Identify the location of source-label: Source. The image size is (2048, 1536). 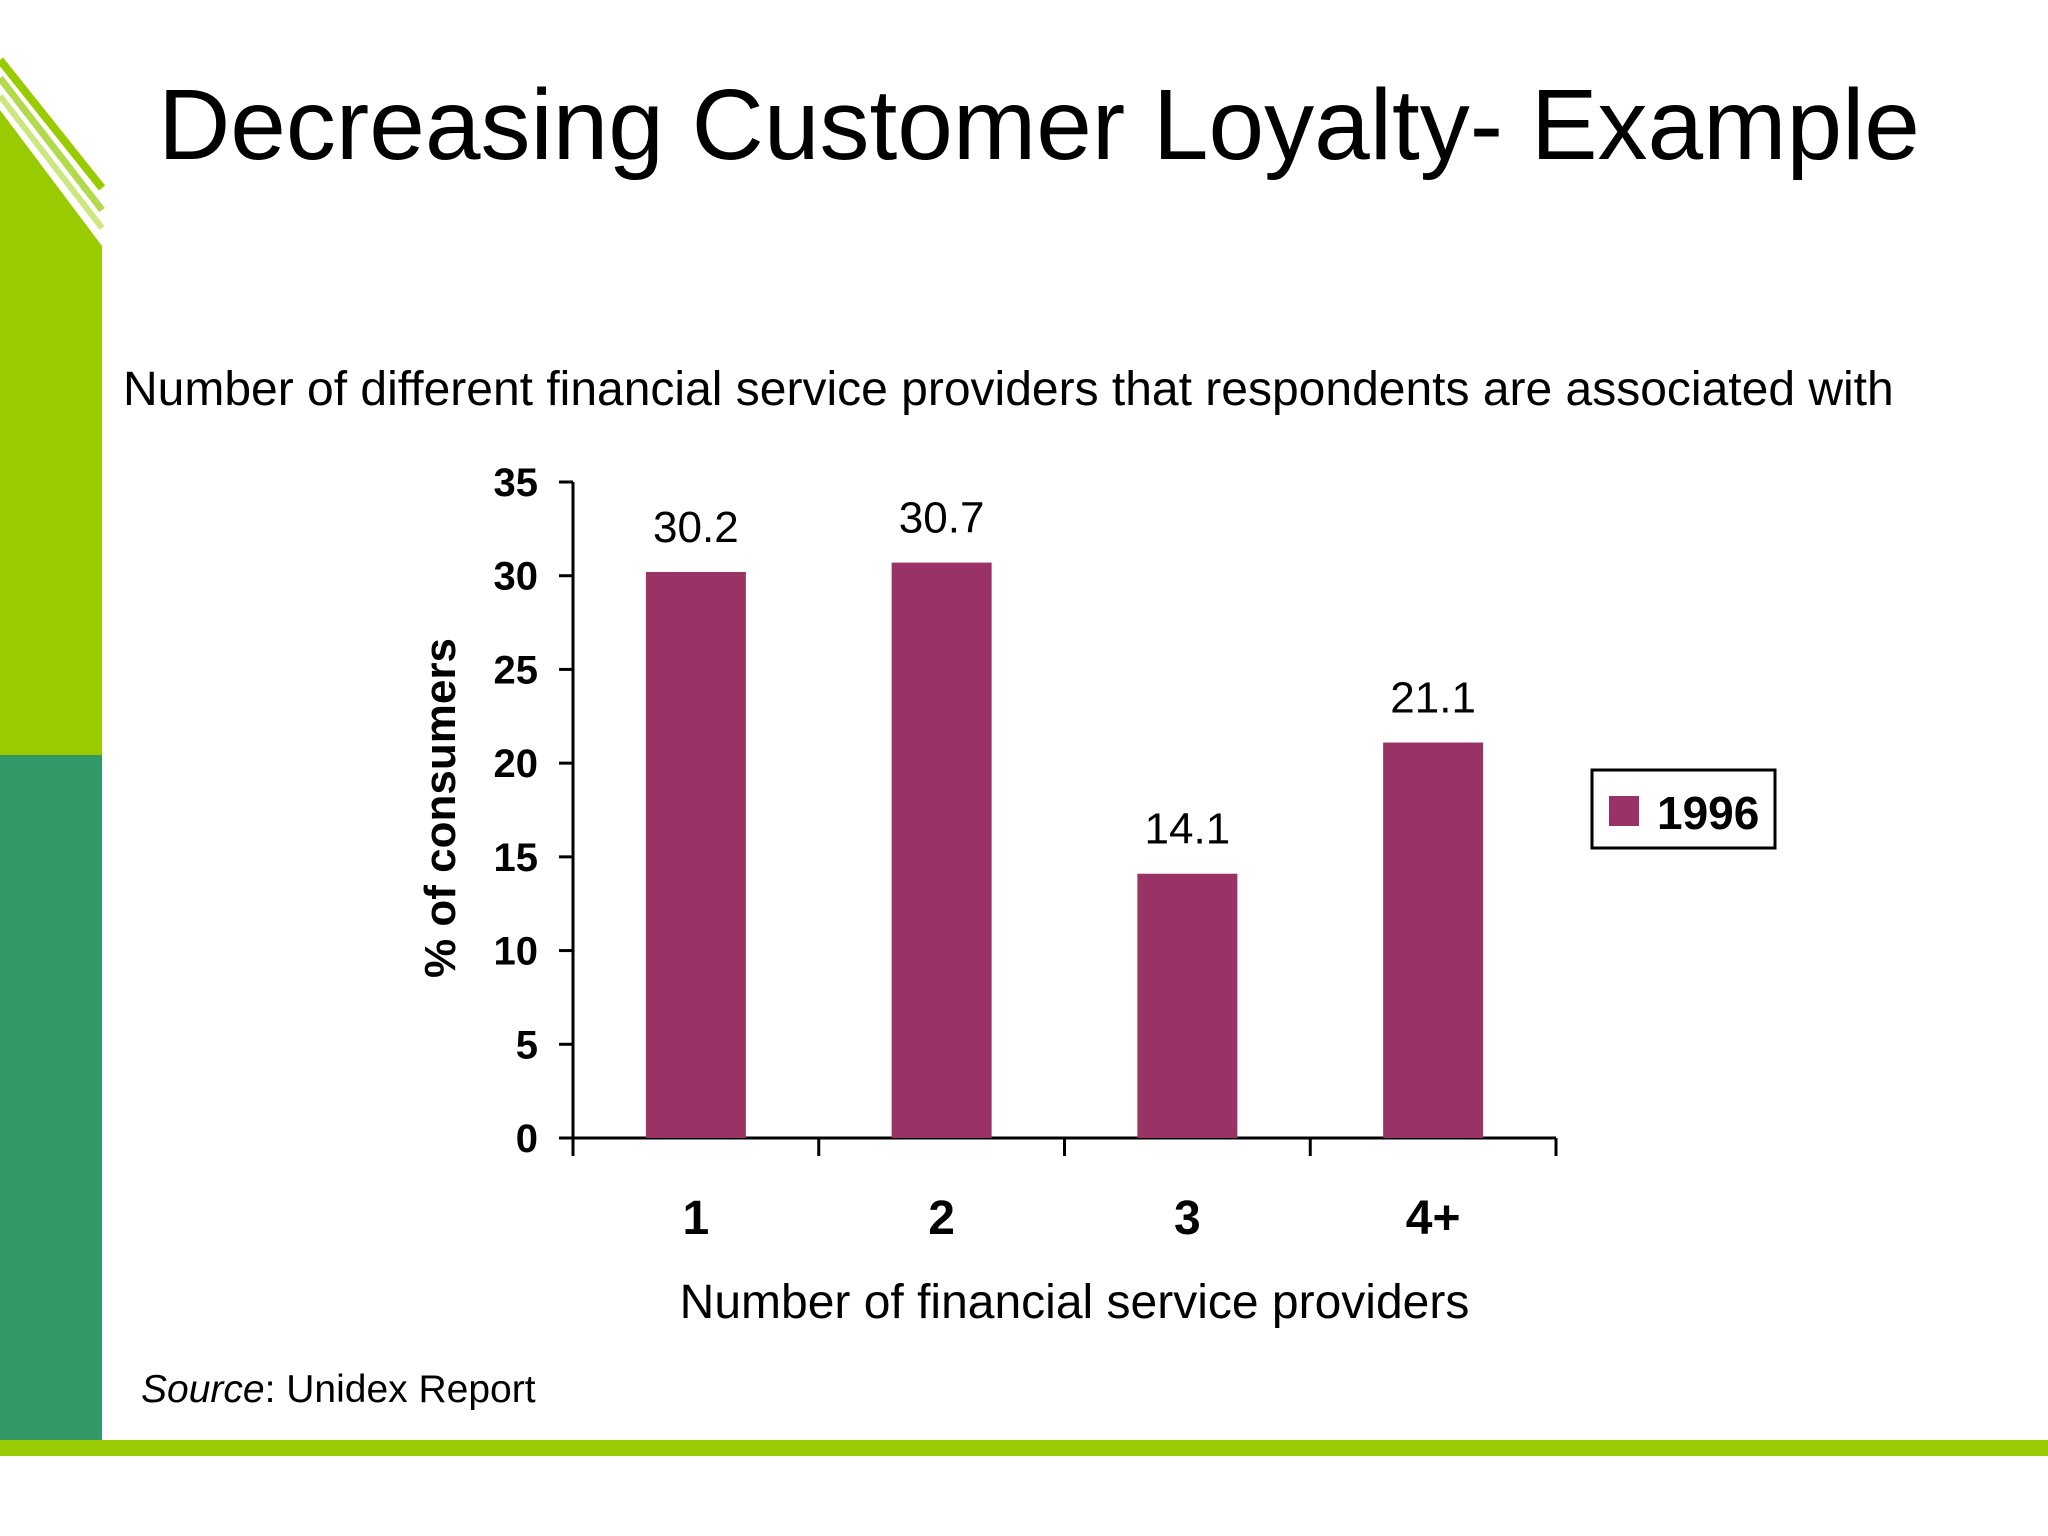
(203, 1389).